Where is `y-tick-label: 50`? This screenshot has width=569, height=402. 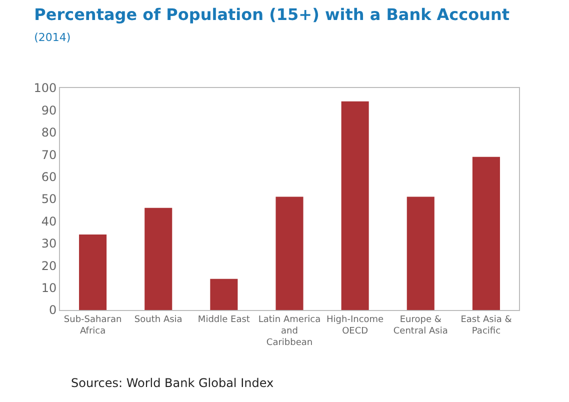 y-tick-label: 50 is located at coordinates (49, 199).